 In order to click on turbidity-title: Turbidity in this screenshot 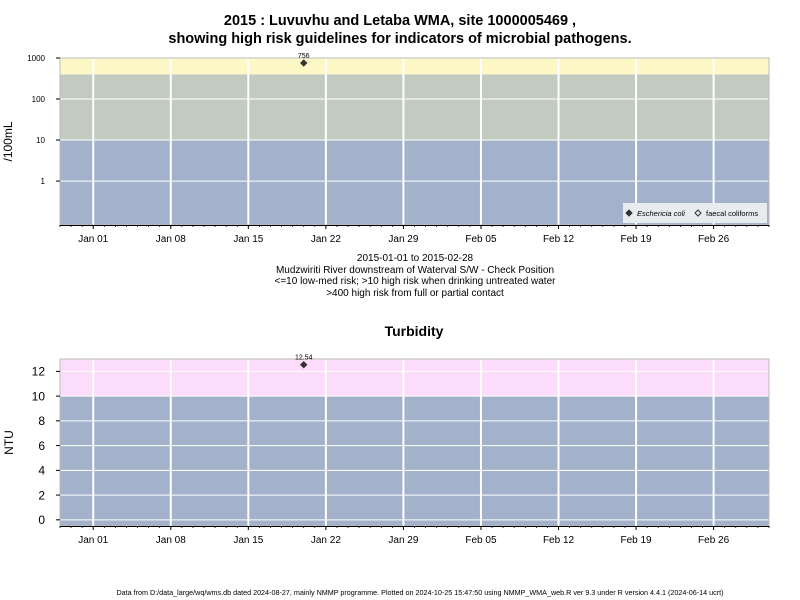, I will do `click(414, 331)`.